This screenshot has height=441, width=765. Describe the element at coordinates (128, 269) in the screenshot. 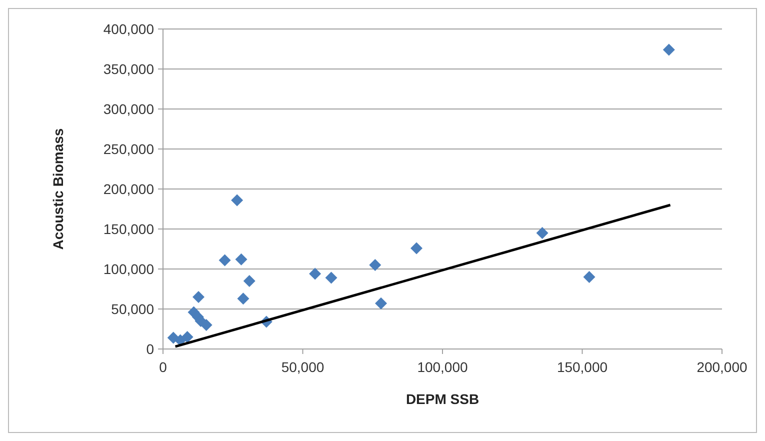

I see `y-tick-label: 100,000` at that location.